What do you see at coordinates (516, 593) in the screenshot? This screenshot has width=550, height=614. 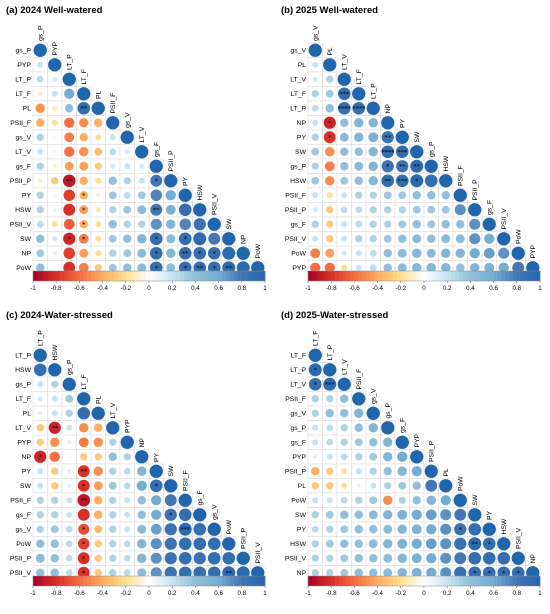 I see `colorbar-tick-label: 0.8` at bounding box center [516, 593].